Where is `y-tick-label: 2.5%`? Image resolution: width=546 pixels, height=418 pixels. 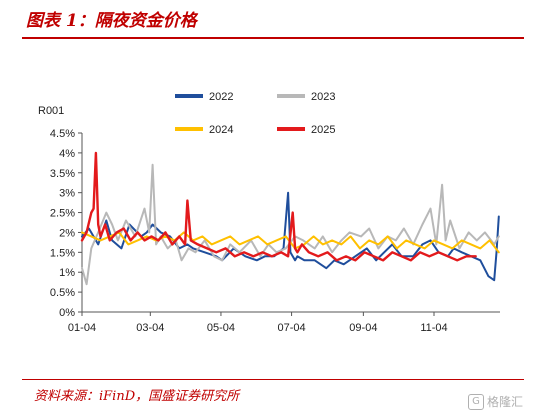
y-tick-label: 2.5% is located at coordinates (62, 214).